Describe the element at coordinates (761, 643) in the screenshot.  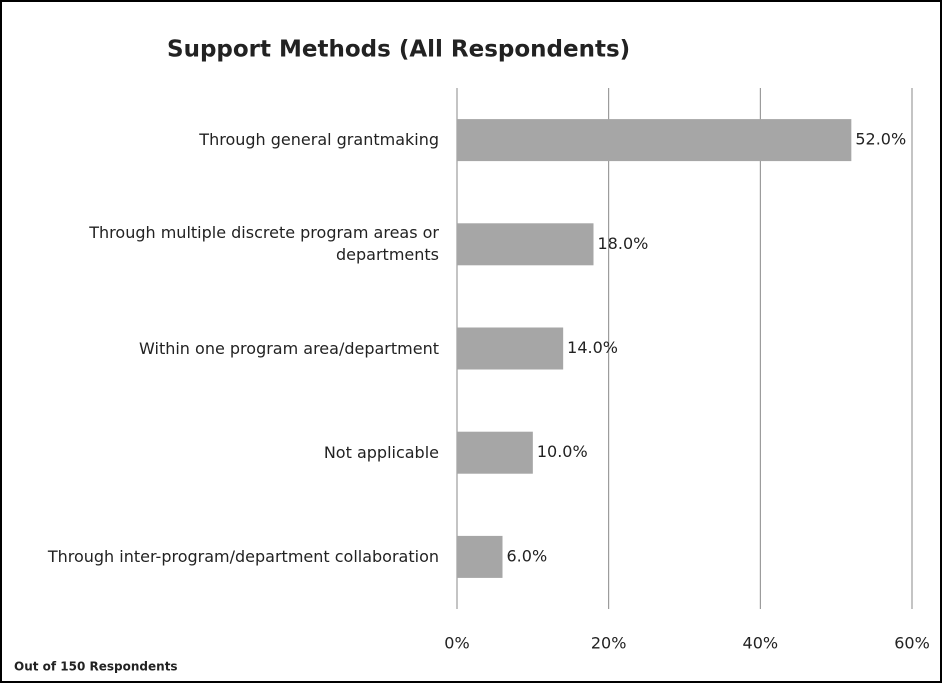
I see `x-tick-label: 40%` at that location.